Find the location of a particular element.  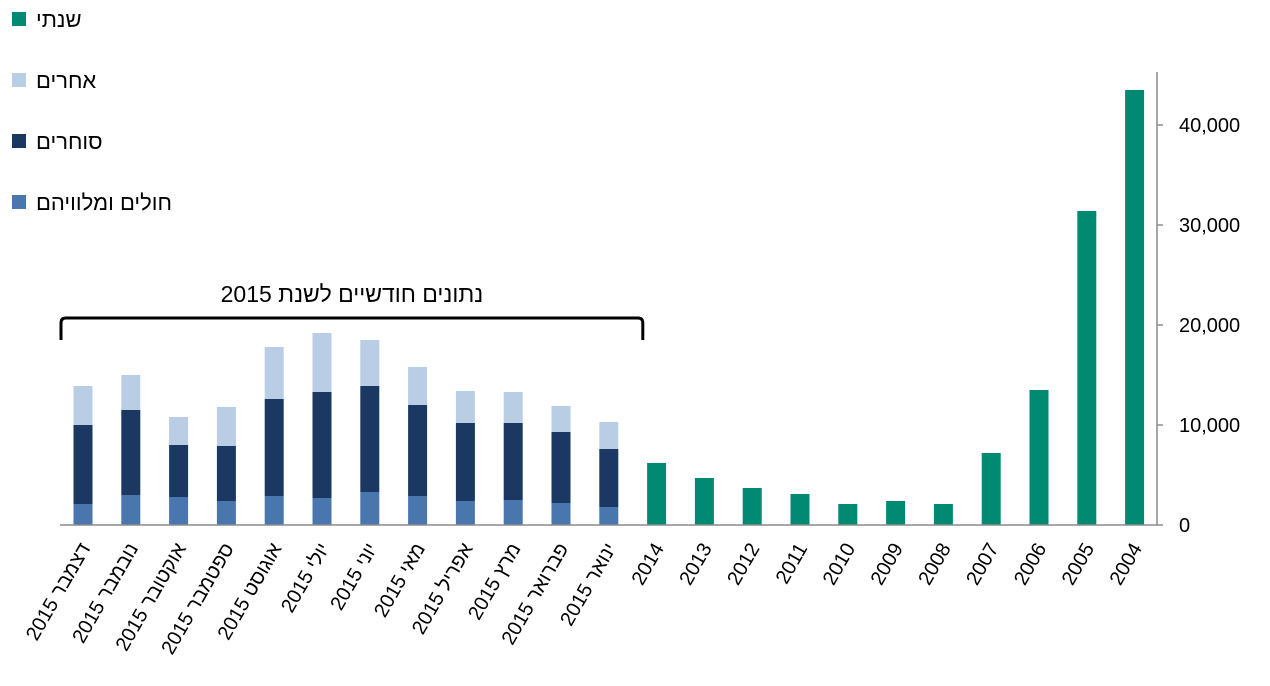

y-tick-label: 10,000 is located at coordinates (1209, 426).